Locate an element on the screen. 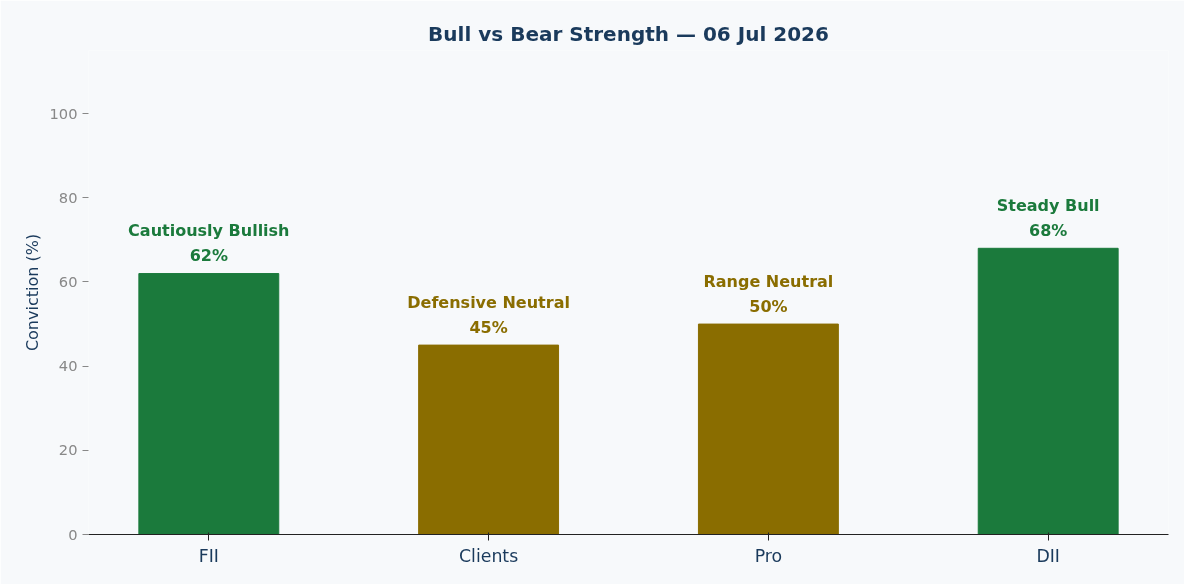 This screenshot has height=584, width=1184. data-label: Defensive Neutral 45% is located at coordinates (488, 314).